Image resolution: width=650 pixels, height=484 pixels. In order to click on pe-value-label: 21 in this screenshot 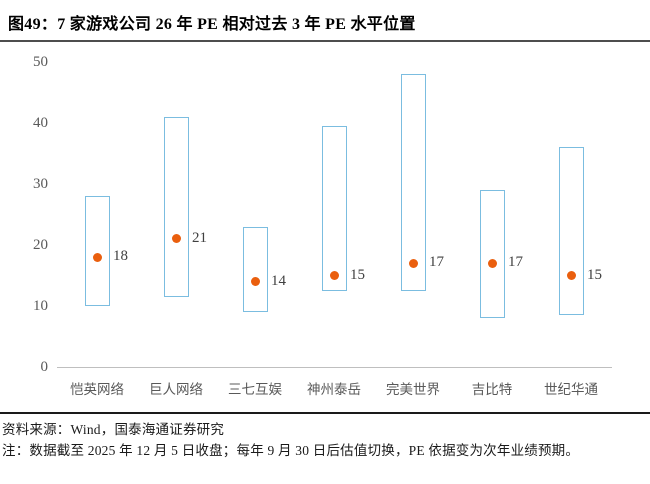, I will do `click(199, 237)`.